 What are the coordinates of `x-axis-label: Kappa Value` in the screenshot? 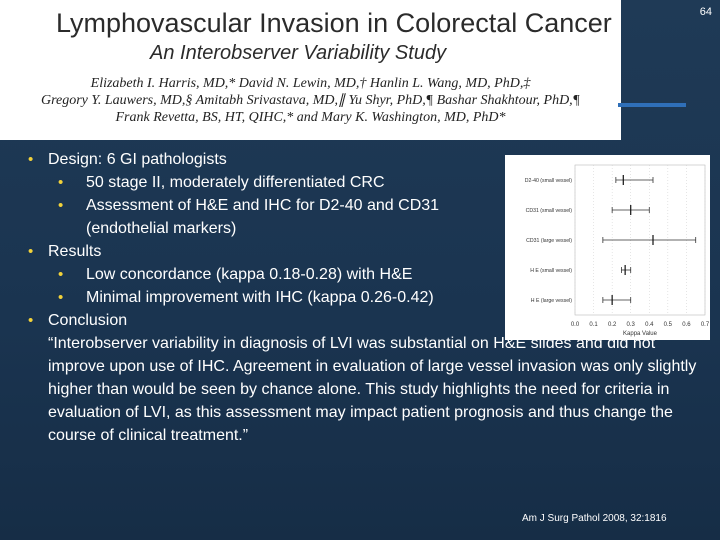 It's located at (640, 334).